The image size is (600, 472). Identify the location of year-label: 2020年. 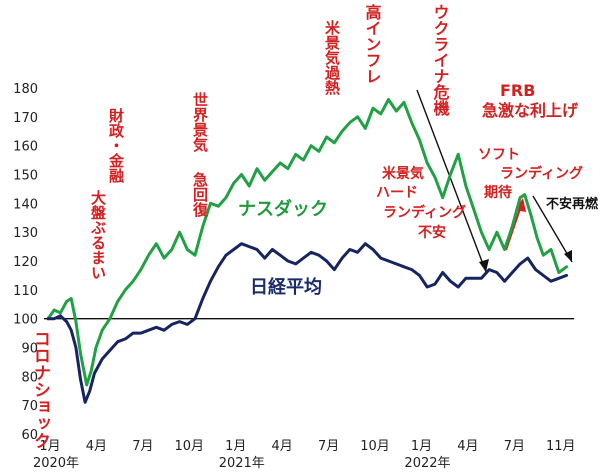
(56, 463).